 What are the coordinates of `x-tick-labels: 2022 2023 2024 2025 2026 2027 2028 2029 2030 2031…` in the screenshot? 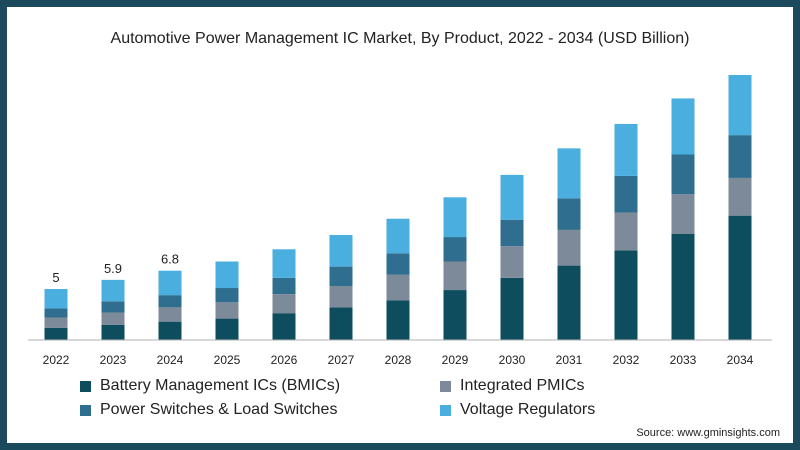 It's located at (398, 360).